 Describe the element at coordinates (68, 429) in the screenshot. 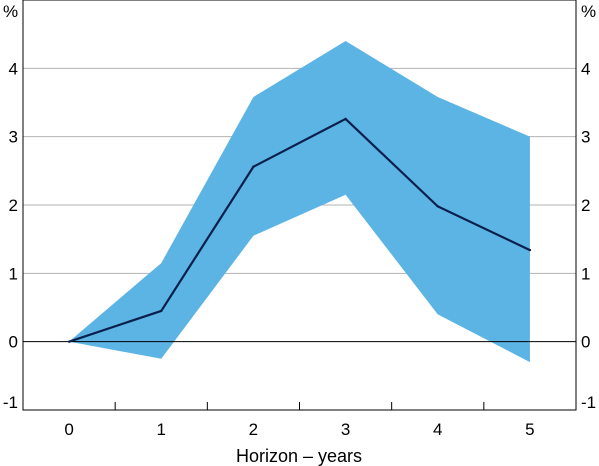

I see `x-tick-label: 0` at that location.